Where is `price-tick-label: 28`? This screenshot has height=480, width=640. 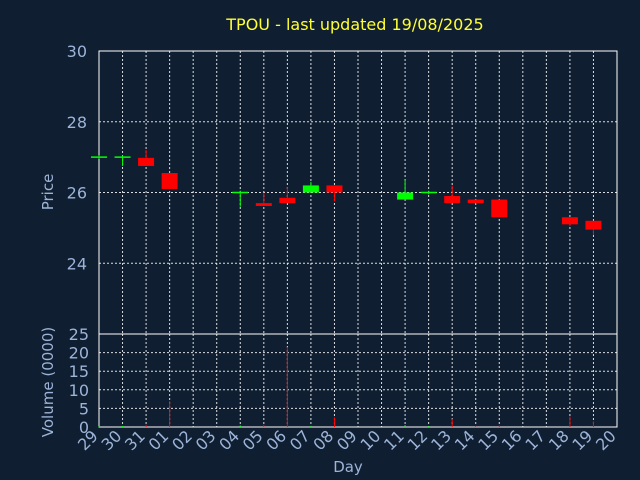
price-tick-label: 28 is located at coordinates (77, 122).